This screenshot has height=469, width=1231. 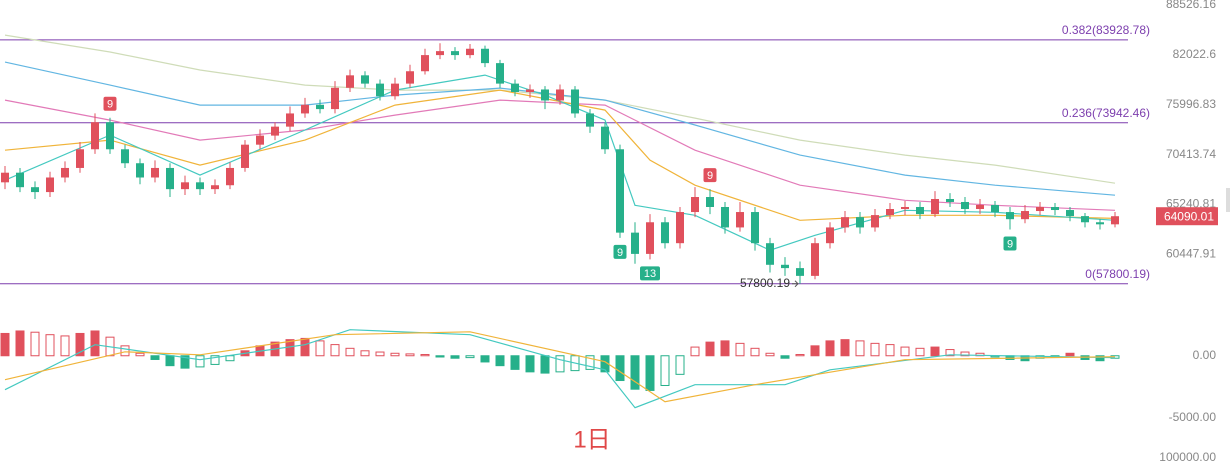 I want to click on y-tick-label: 88526.16, so click(x=1191, y=5).